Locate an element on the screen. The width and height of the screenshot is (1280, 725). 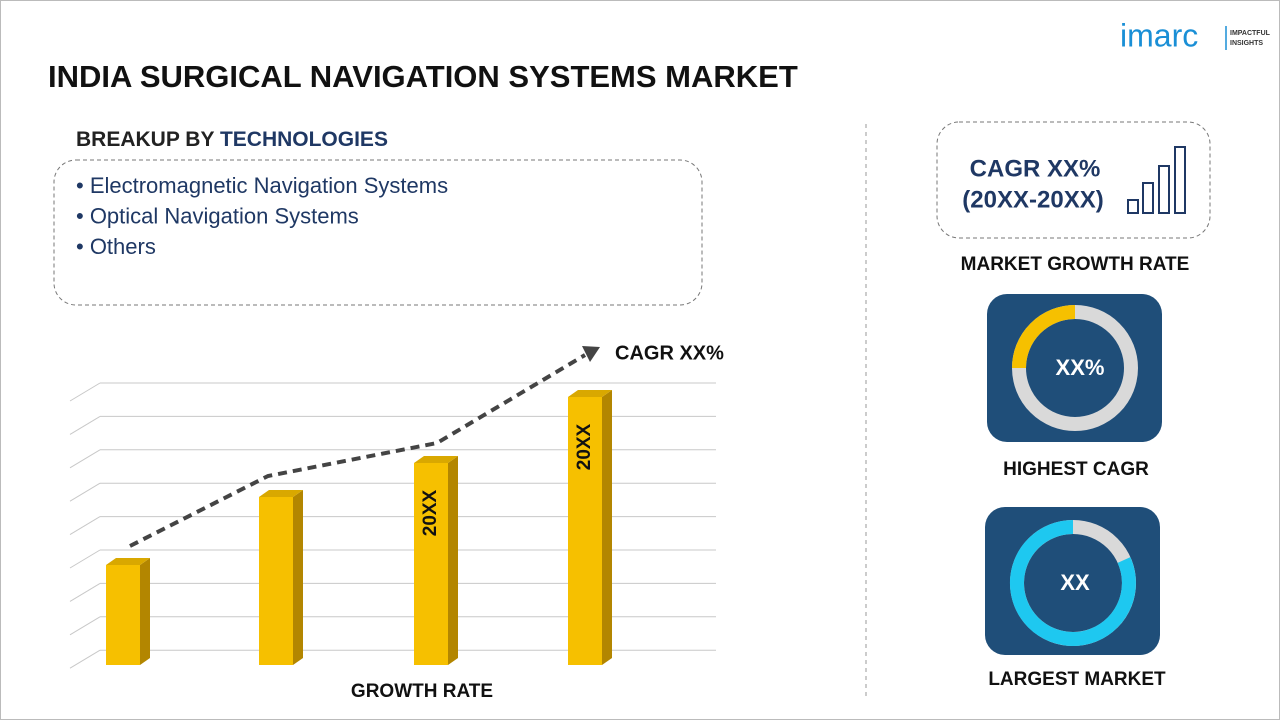
breakup-heading: BREAKUP BY TECHNOLOGIES is located at coordinates (232, 139).